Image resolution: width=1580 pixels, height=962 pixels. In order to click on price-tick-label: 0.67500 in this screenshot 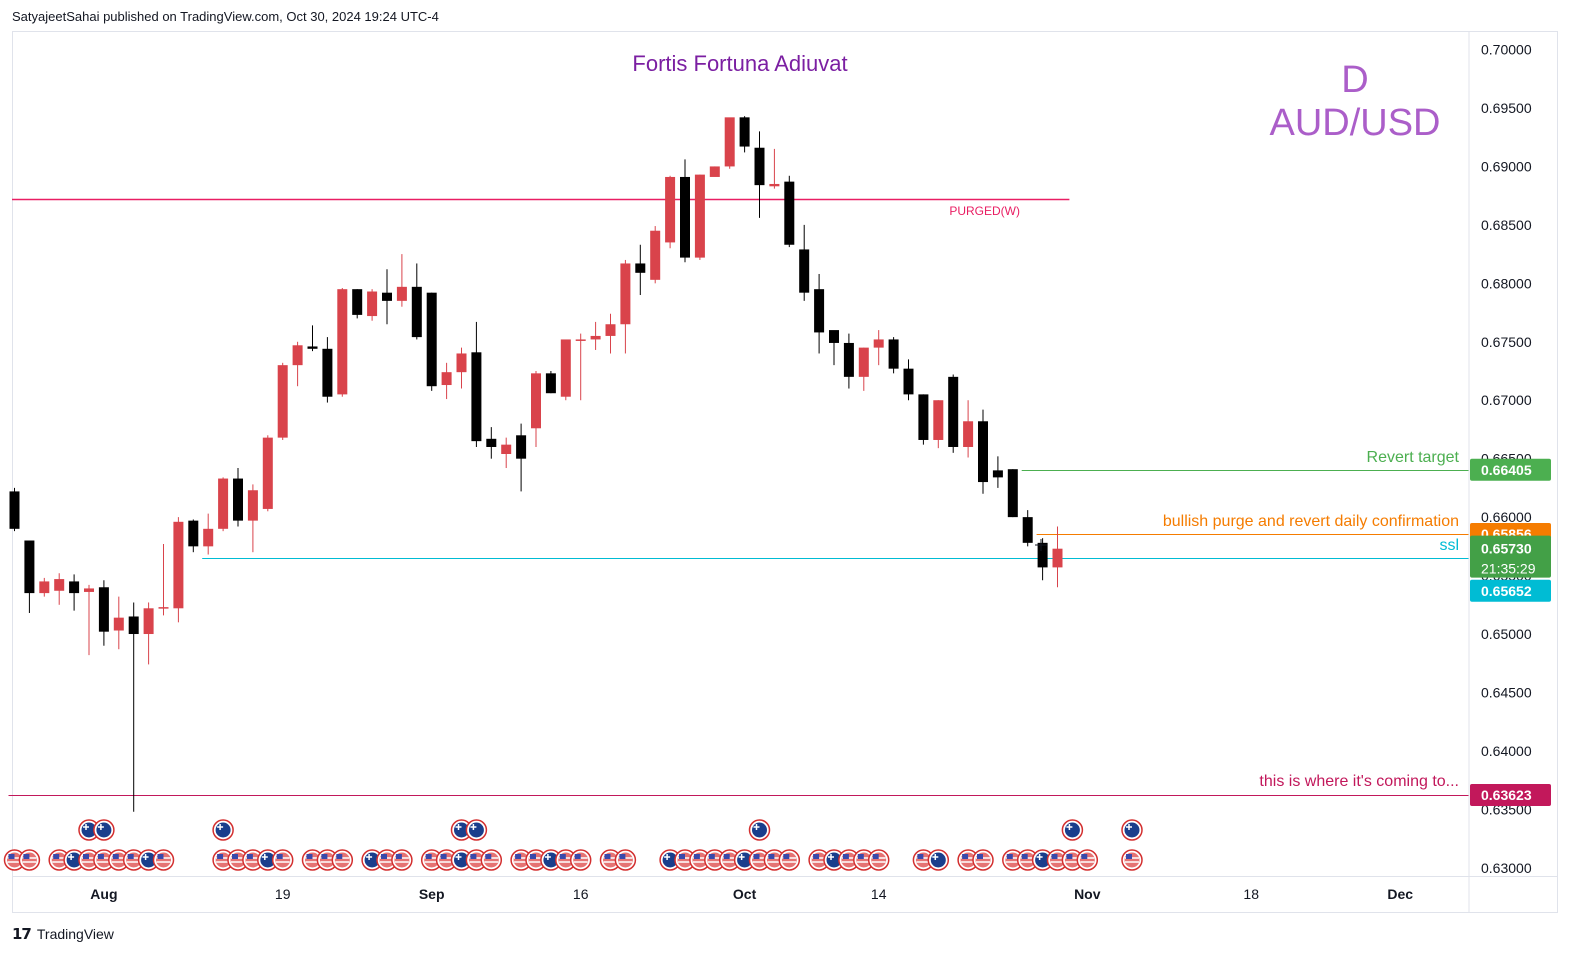, I will do `click(1506, 342)`.